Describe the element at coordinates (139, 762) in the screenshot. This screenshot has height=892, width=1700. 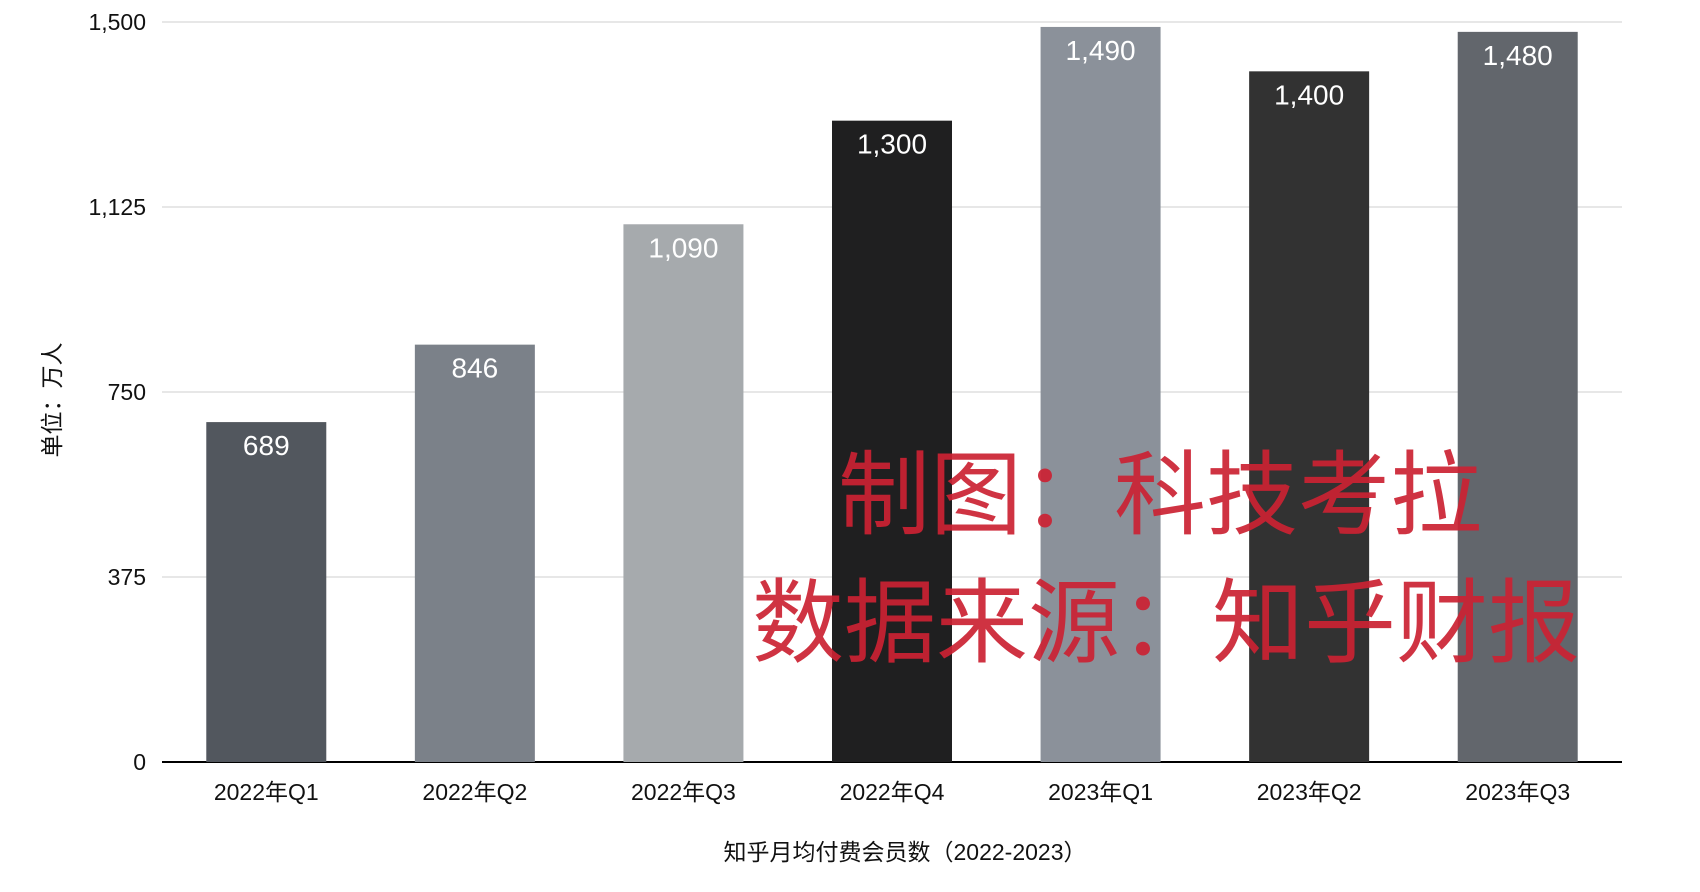
I see `y-tick-label: 0` at that location.